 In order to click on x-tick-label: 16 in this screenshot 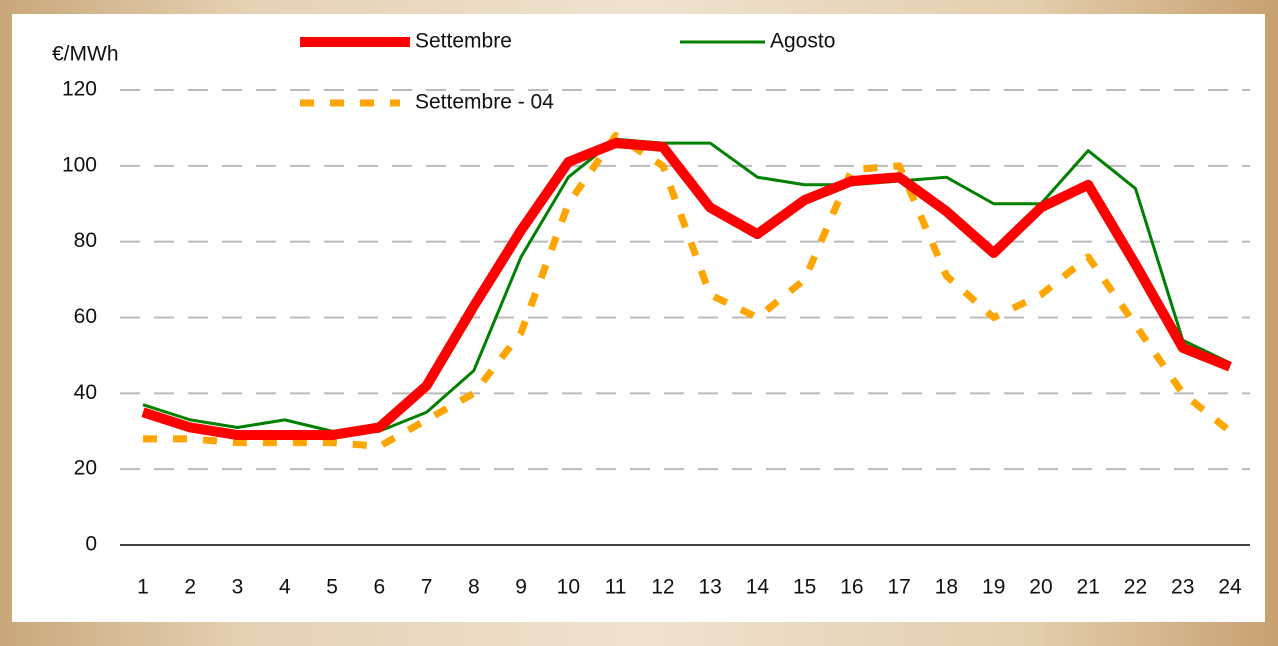, I will do `click(851, 587)`.